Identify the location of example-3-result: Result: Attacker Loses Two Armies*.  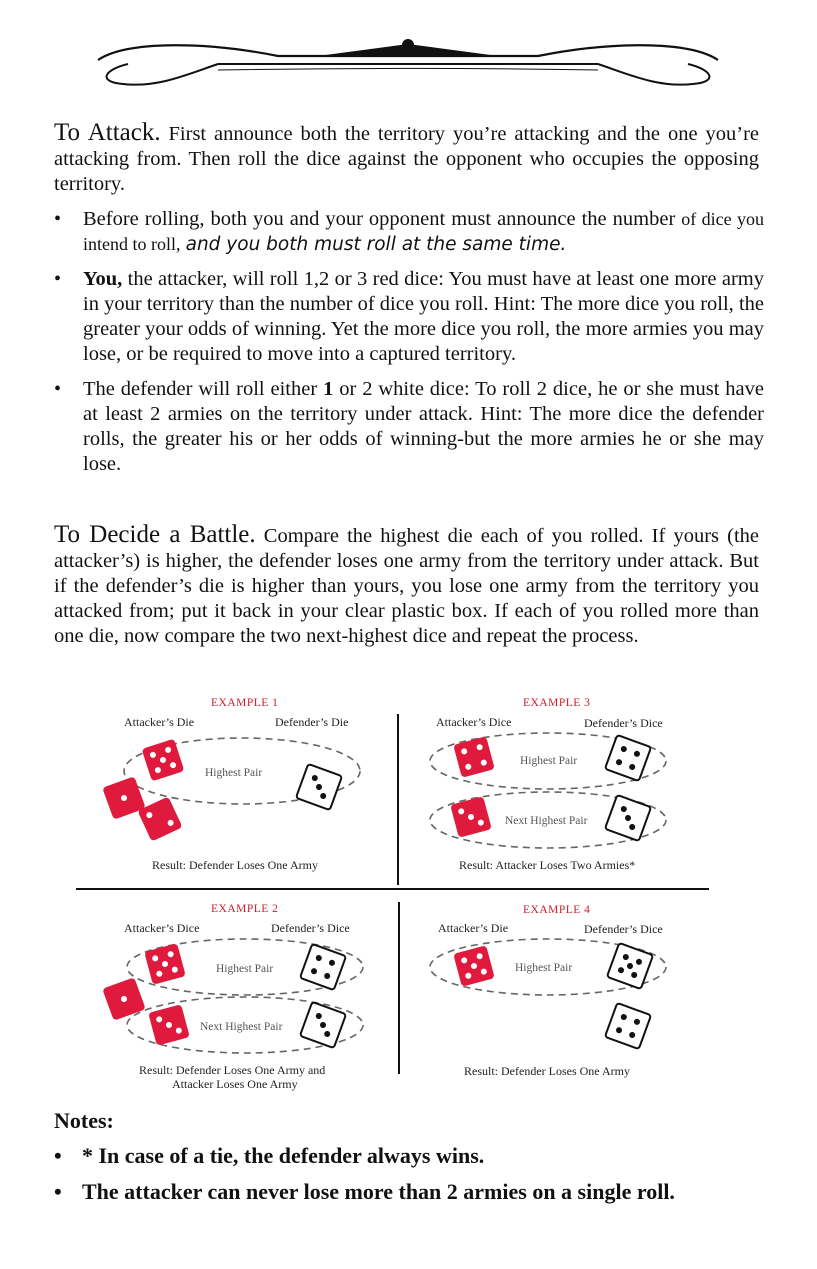
(547, 865).